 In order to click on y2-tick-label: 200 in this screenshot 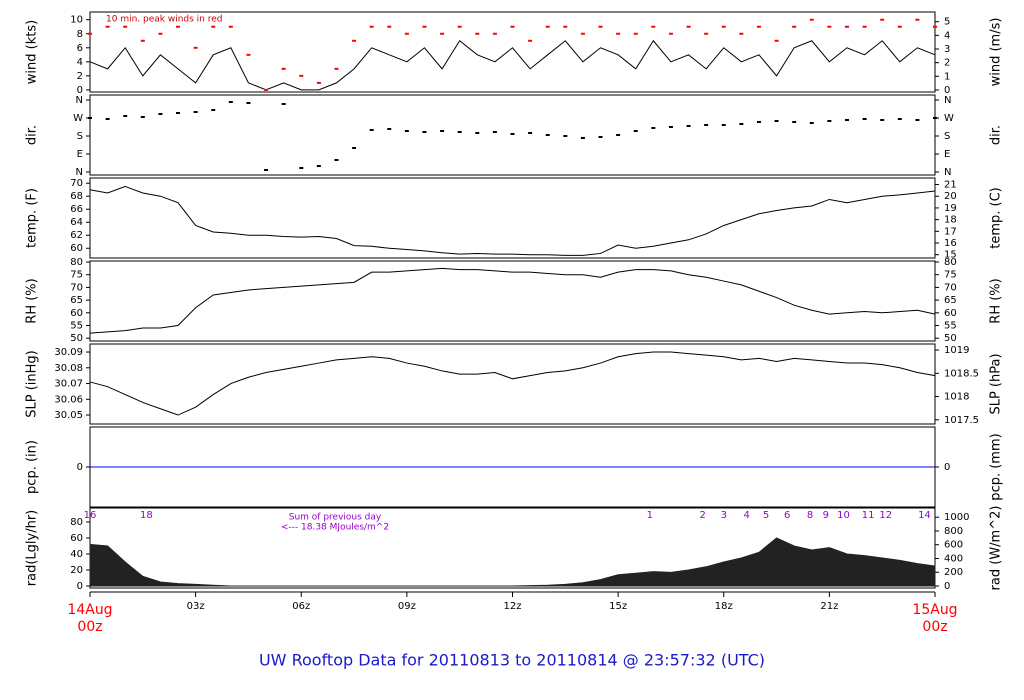, I will do `click(953, 572)`.